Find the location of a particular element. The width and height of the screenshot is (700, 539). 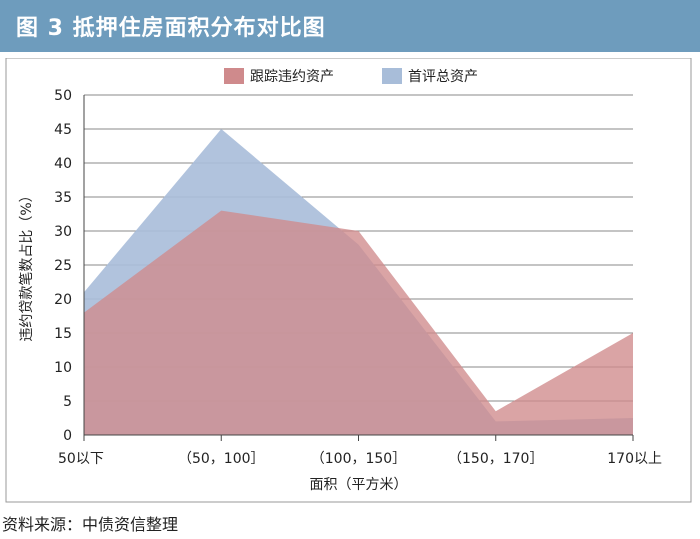

y-axis-title: 违约贷款笔数占比（%） is located at coordinates (27, 264).